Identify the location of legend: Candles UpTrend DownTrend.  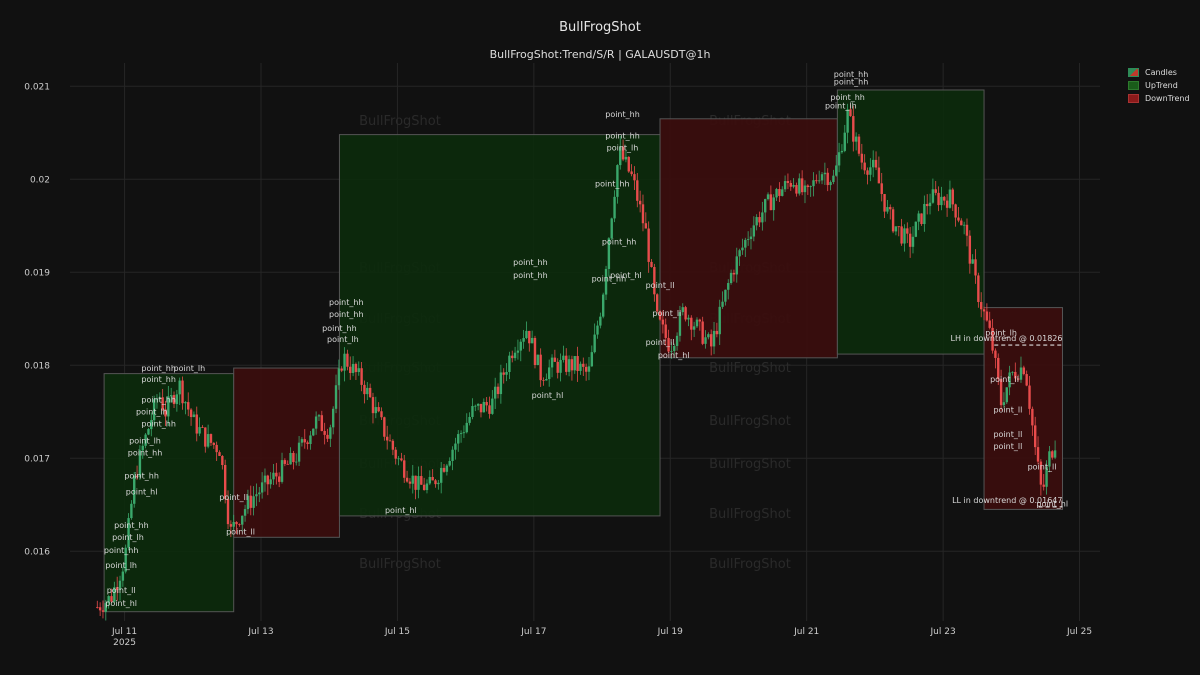
(1159, 85).